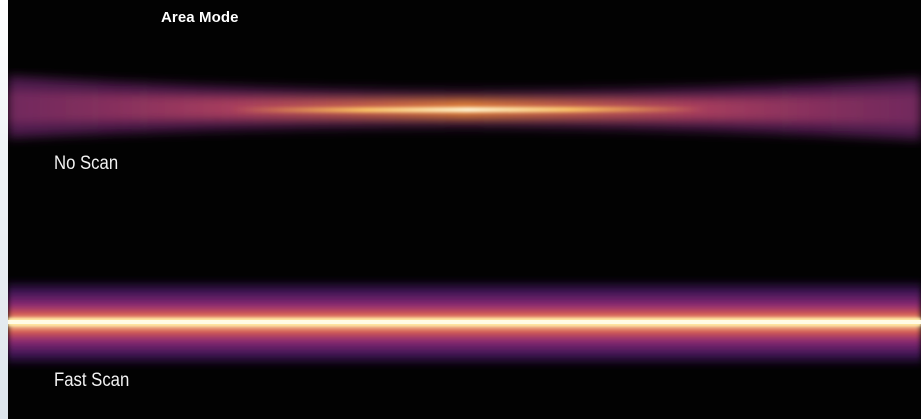 Image resolution: width=921 pixels, height=419 pixels. I want to click on header-title: Area Mode, so click(200, 17).